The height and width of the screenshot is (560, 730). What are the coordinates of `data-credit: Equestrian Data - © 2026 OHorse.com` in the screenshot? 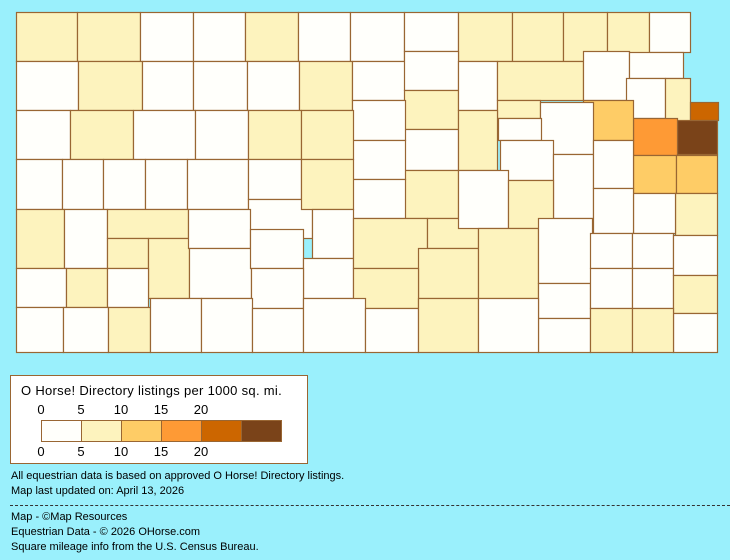 It's located at (106, 532).